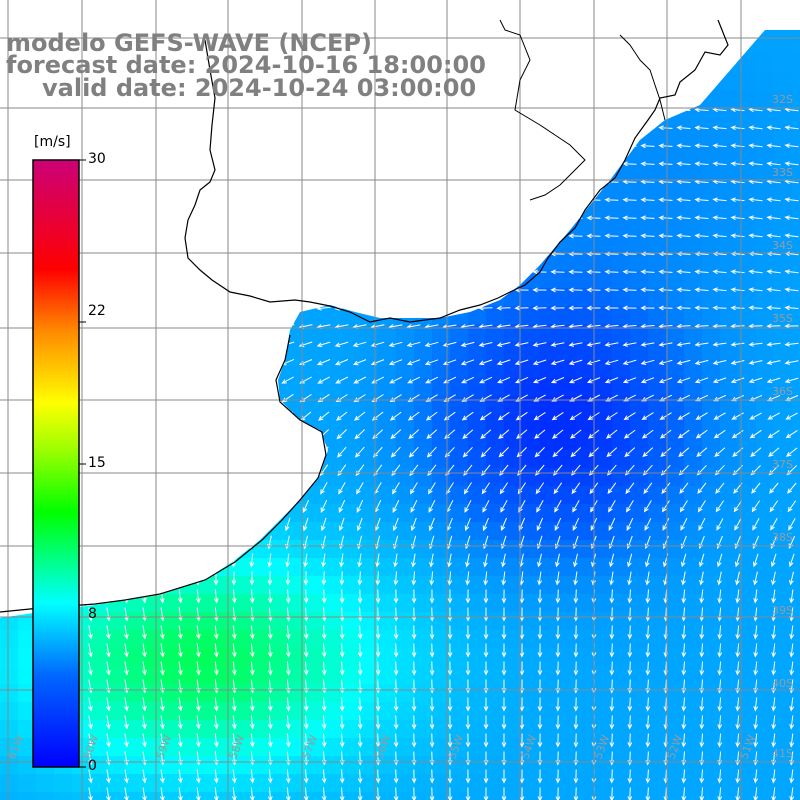 Image resolution: width=800 pixels, height=800 pixels. I want to click on valid-date: valid date: 2024-10-24 03:00:00, so click(259, 88).